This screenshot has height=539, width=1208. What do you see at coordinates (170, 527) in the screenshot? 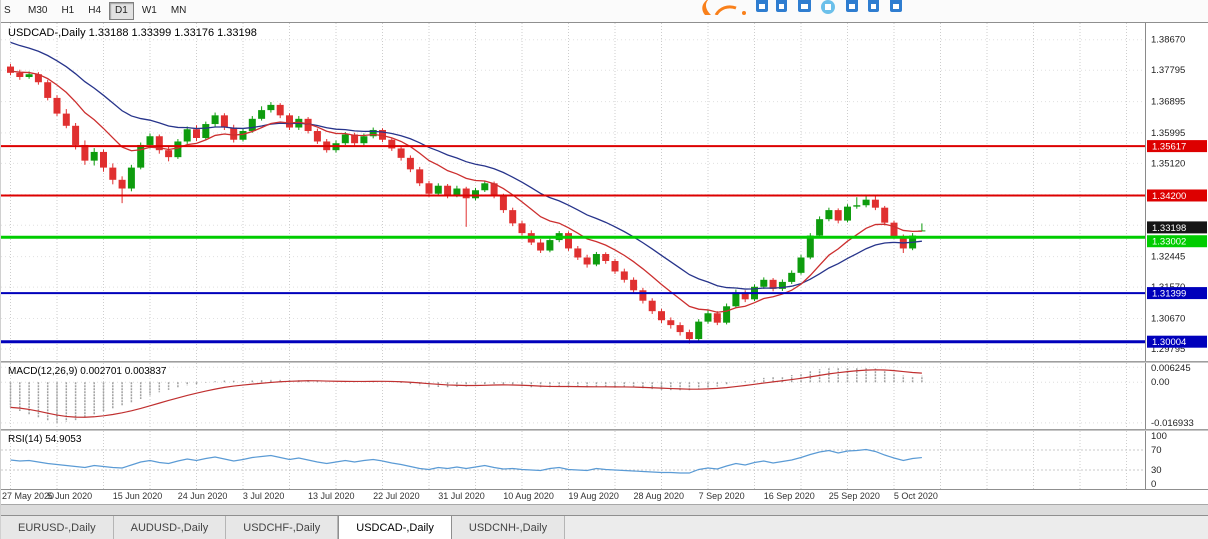
I see `chart-tab-audusd: AUDUSD-,Daily` at bounding box center [170, 527].